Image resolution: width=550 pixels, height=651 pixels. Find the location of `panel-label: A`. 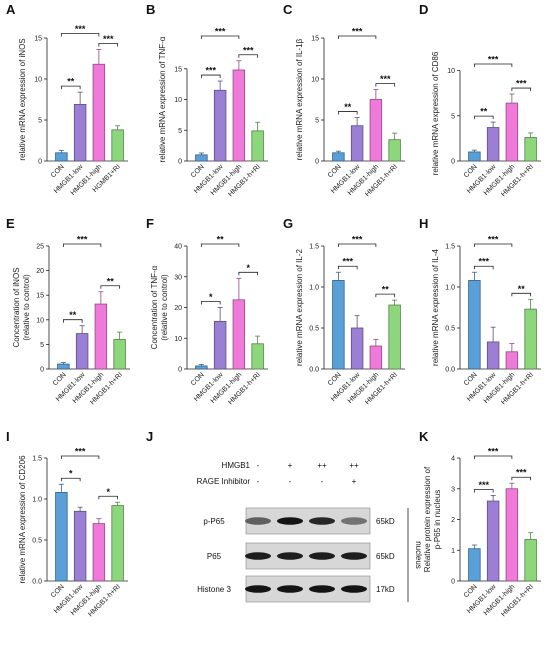

panel-label: A is located at coordinates (11, 9).